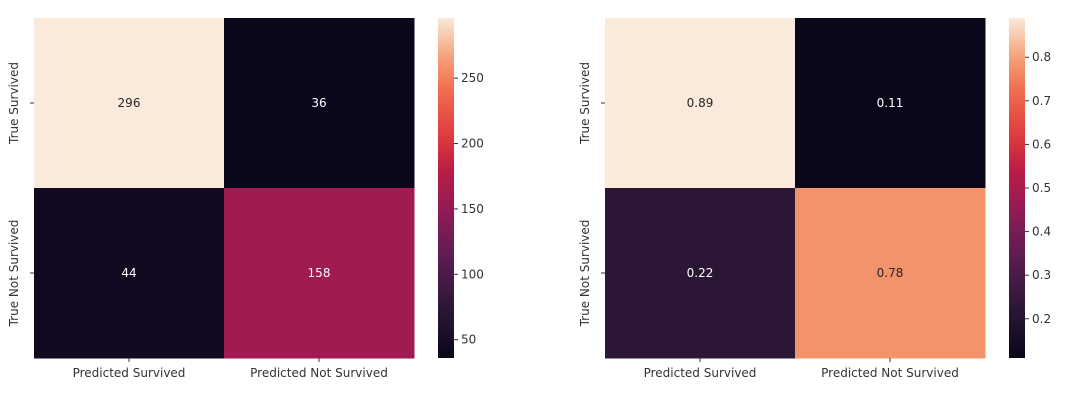  I want to click on cell-value-label: 296, so click(129, 103).